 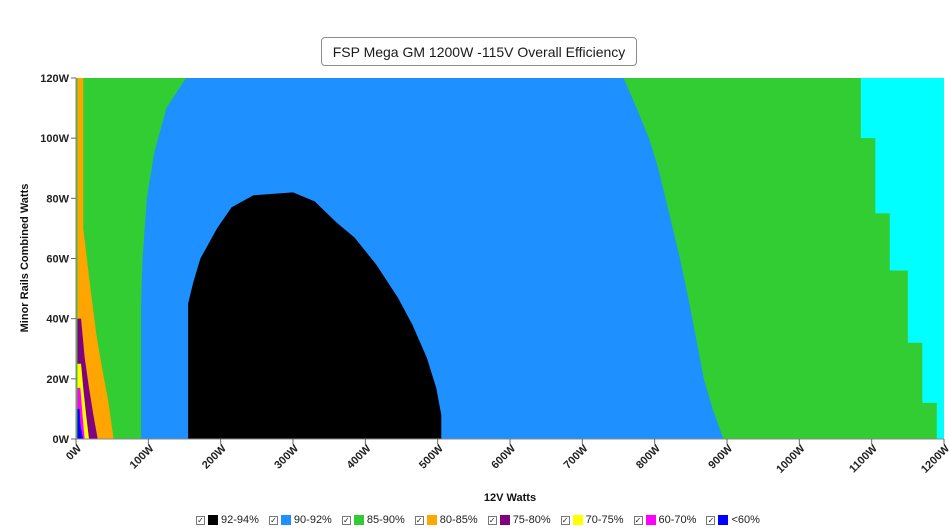 I want to click on x-tick-label: 100W, so click(x=142, y=456).